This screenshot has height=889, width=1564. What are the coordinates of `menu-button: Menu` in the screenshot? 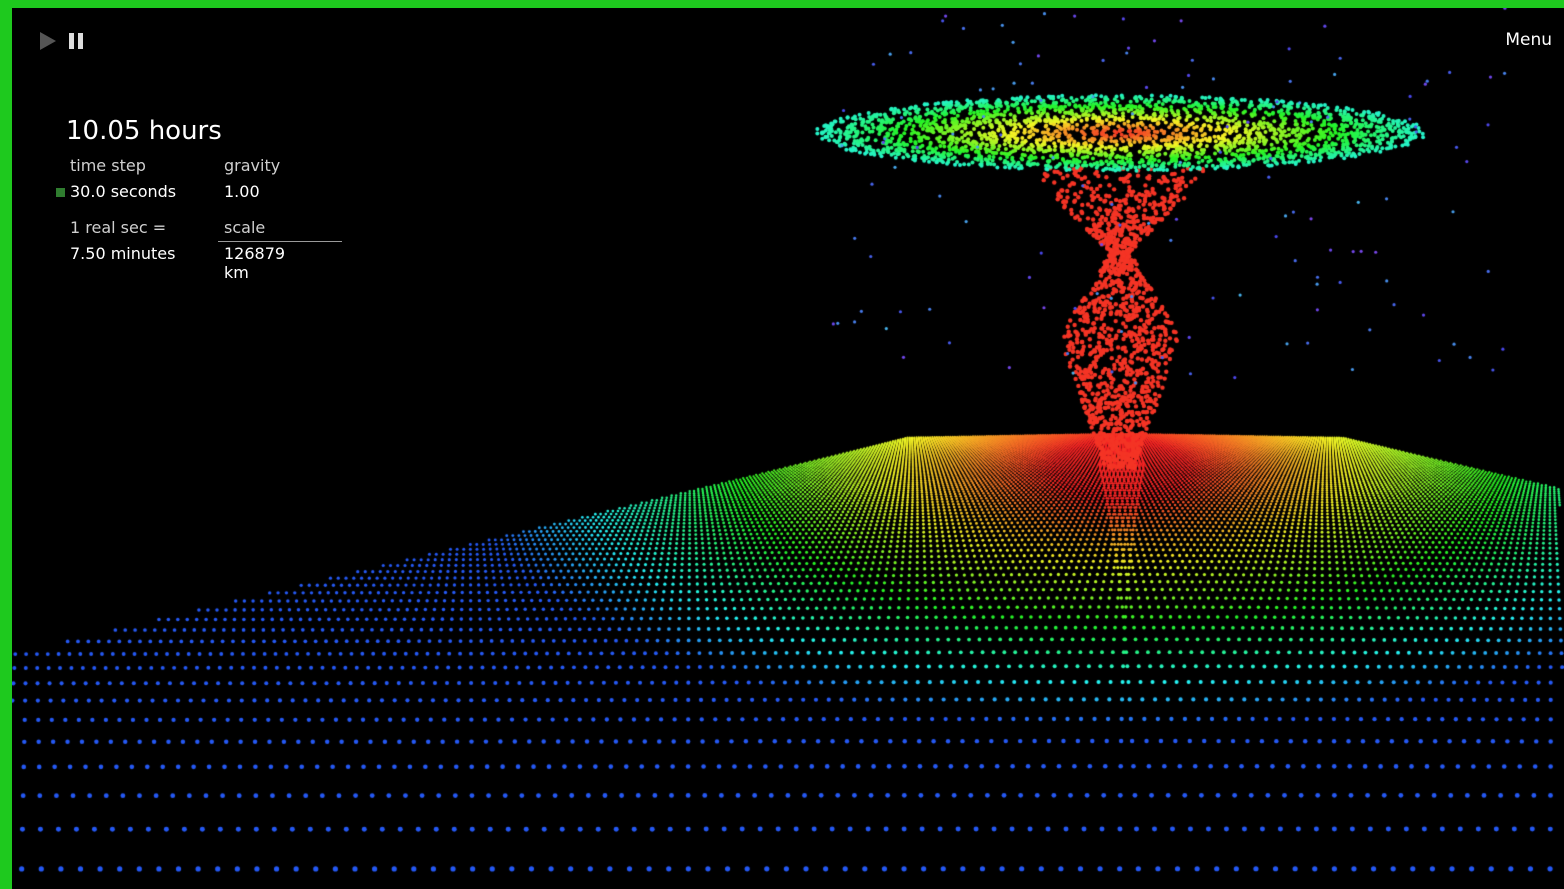 It's located at (1528, 40).